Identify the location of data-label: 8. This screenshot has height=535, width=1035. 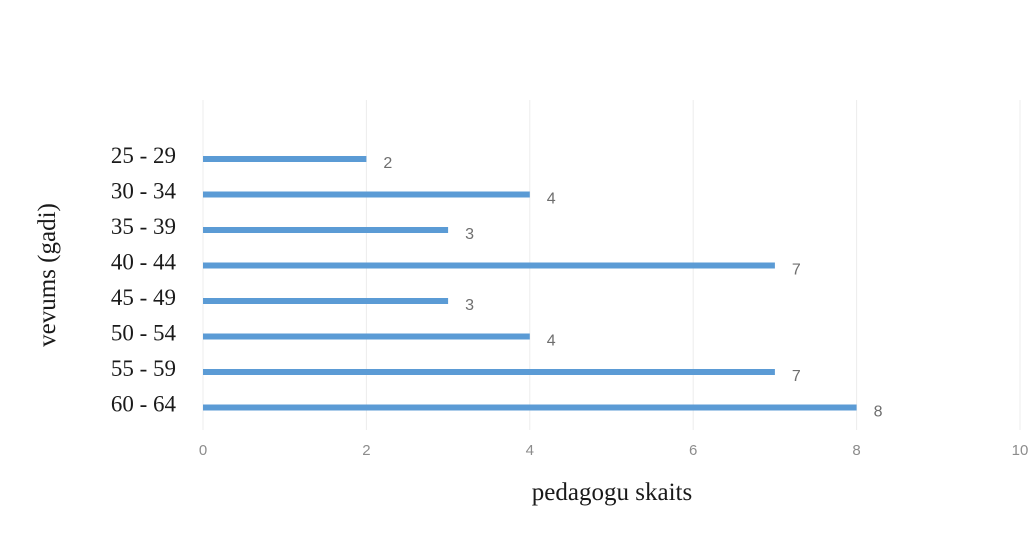
(878, 412).